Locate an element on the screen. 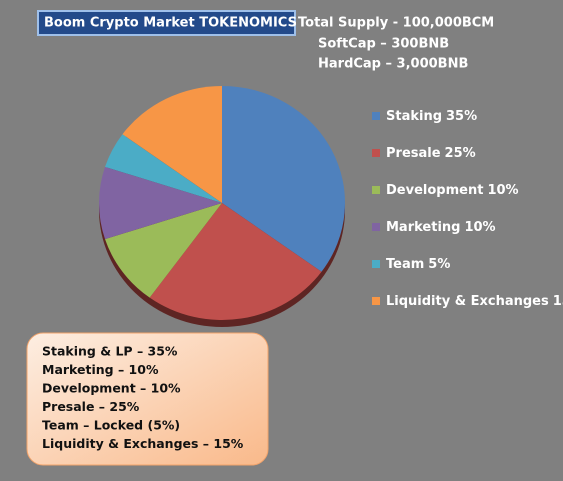 Image resolution: width=563 pixels, height=481 pixels. legend-entry: Development 10% is located at coordinates (452, 190).